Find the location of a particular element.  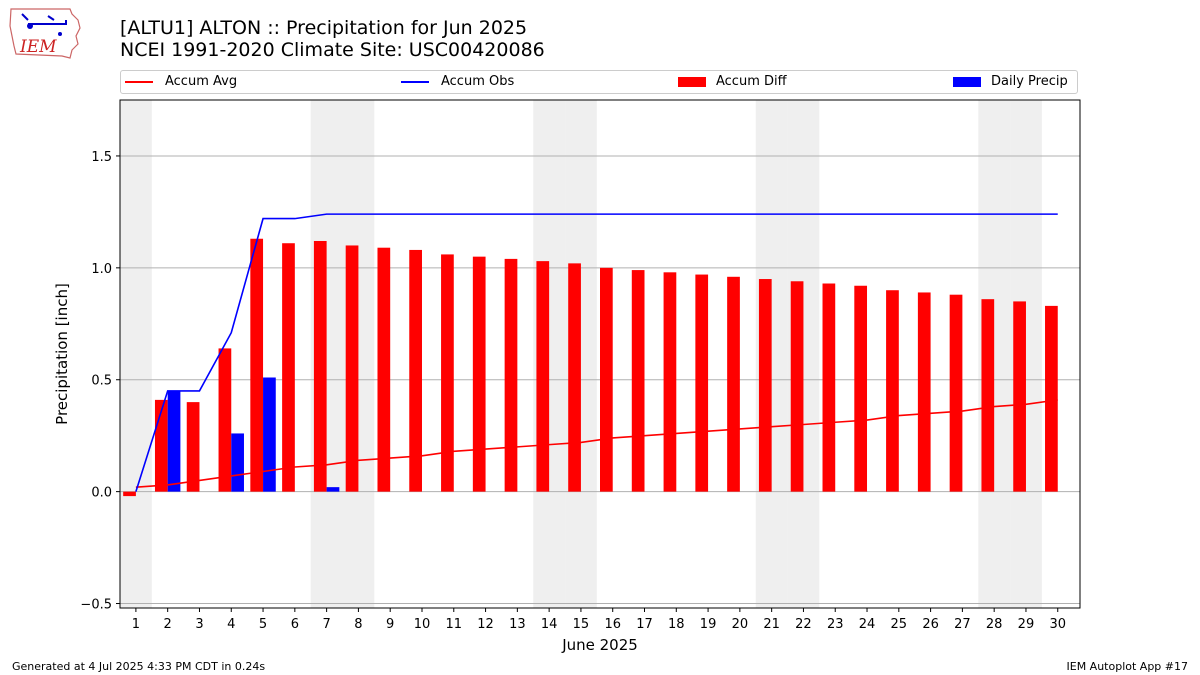

x-tick-label: 16 is located at coordinates (612, 624).